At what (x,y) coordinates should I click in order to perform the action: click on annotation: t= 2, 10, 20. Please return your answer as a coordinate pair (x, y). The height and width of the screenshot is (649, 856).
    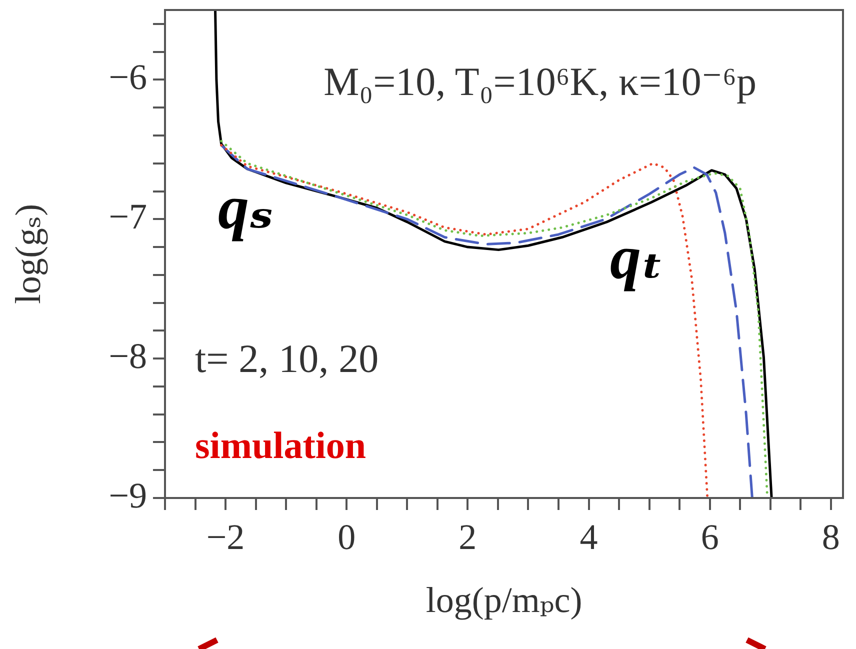
    Looking at the image, I should click on (287, 358).